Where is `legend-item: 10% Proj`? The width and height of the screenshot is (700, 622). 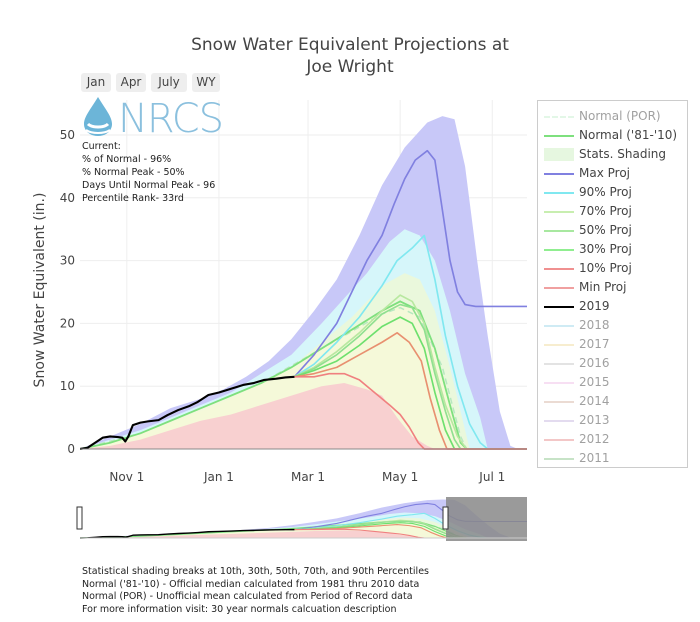 legend-item: 10% Proj is located at coordinates (612, 268).